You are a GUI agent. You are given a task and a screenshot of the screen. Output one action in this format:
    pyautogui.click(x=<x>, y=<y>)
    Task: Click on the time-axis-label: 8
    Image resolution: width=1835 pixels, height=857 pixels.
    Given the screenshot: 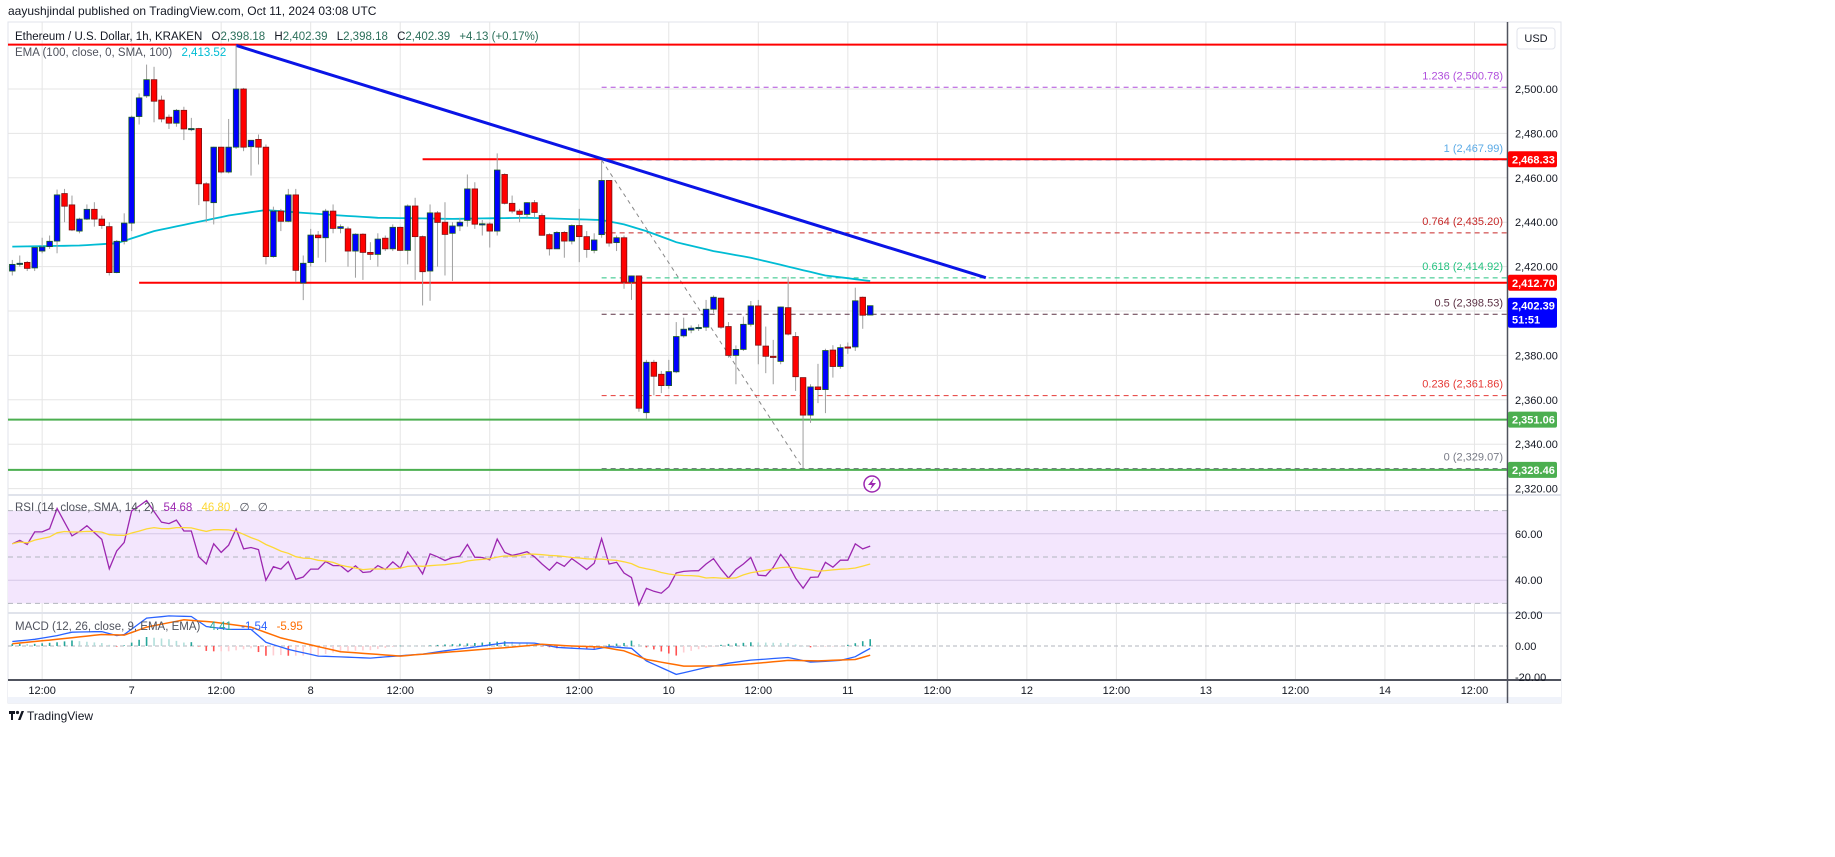 What is the action you would take?
    pyautogui.click(x=311, y=691)
    